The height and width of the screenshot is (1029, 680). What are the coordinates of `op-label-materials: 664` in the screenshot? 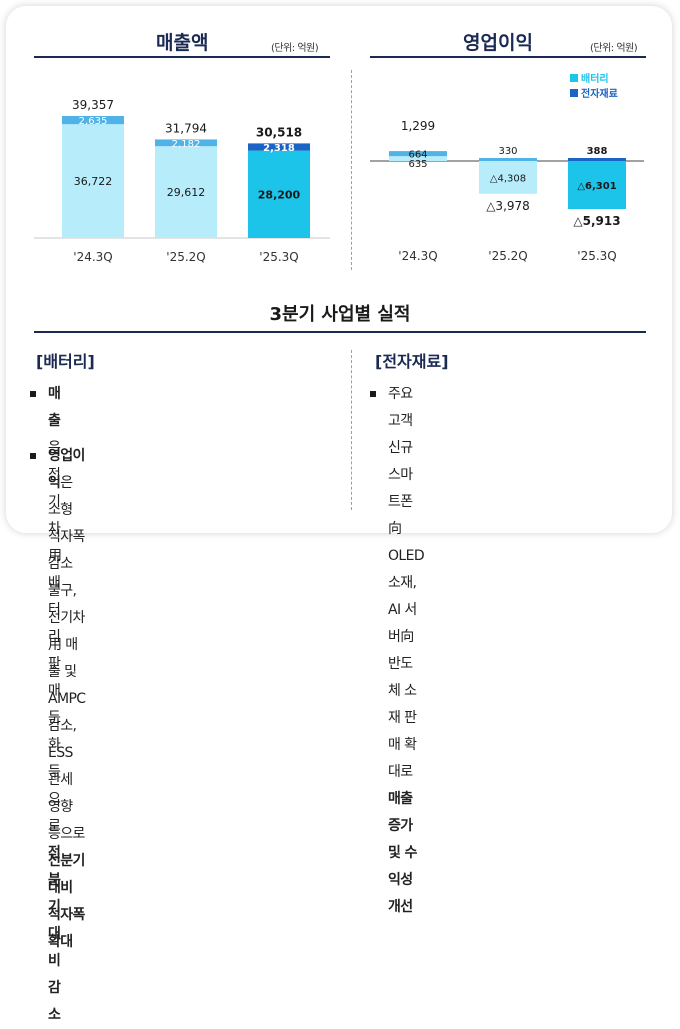 It's located at (417, 155).